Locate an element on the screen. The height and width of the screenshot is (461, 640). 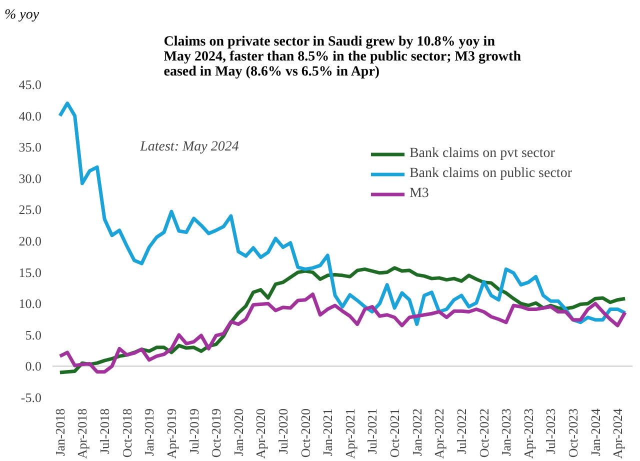
legend-label: Bank claims on pvt sector is located at coordinates (482, 154).